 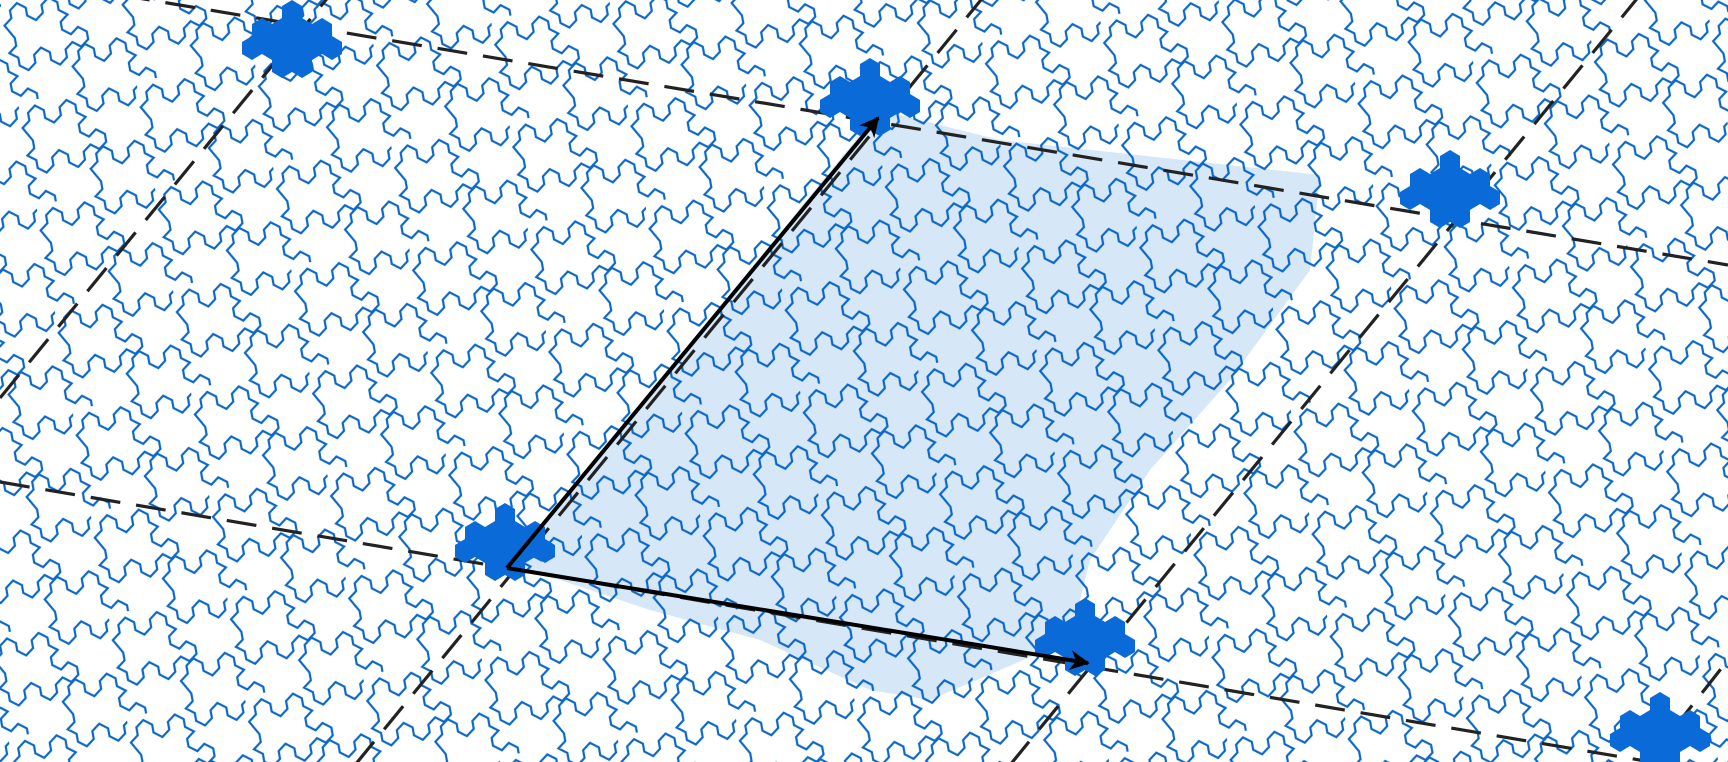 I want to click on vector-right, so click(x=798, y=618).